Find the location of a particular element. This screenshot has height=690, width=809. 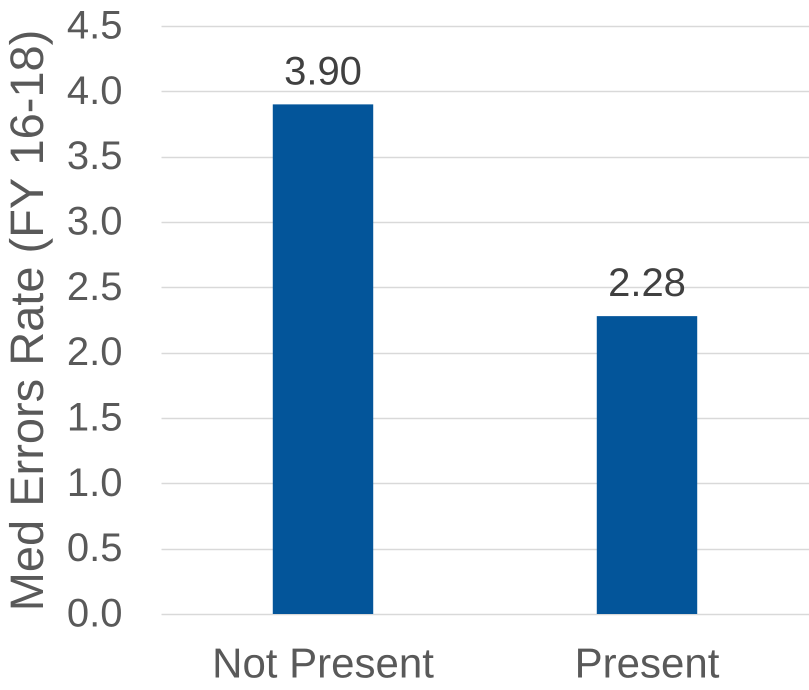

y-tick-label: 2.5 is located at coordinates (94, 286).